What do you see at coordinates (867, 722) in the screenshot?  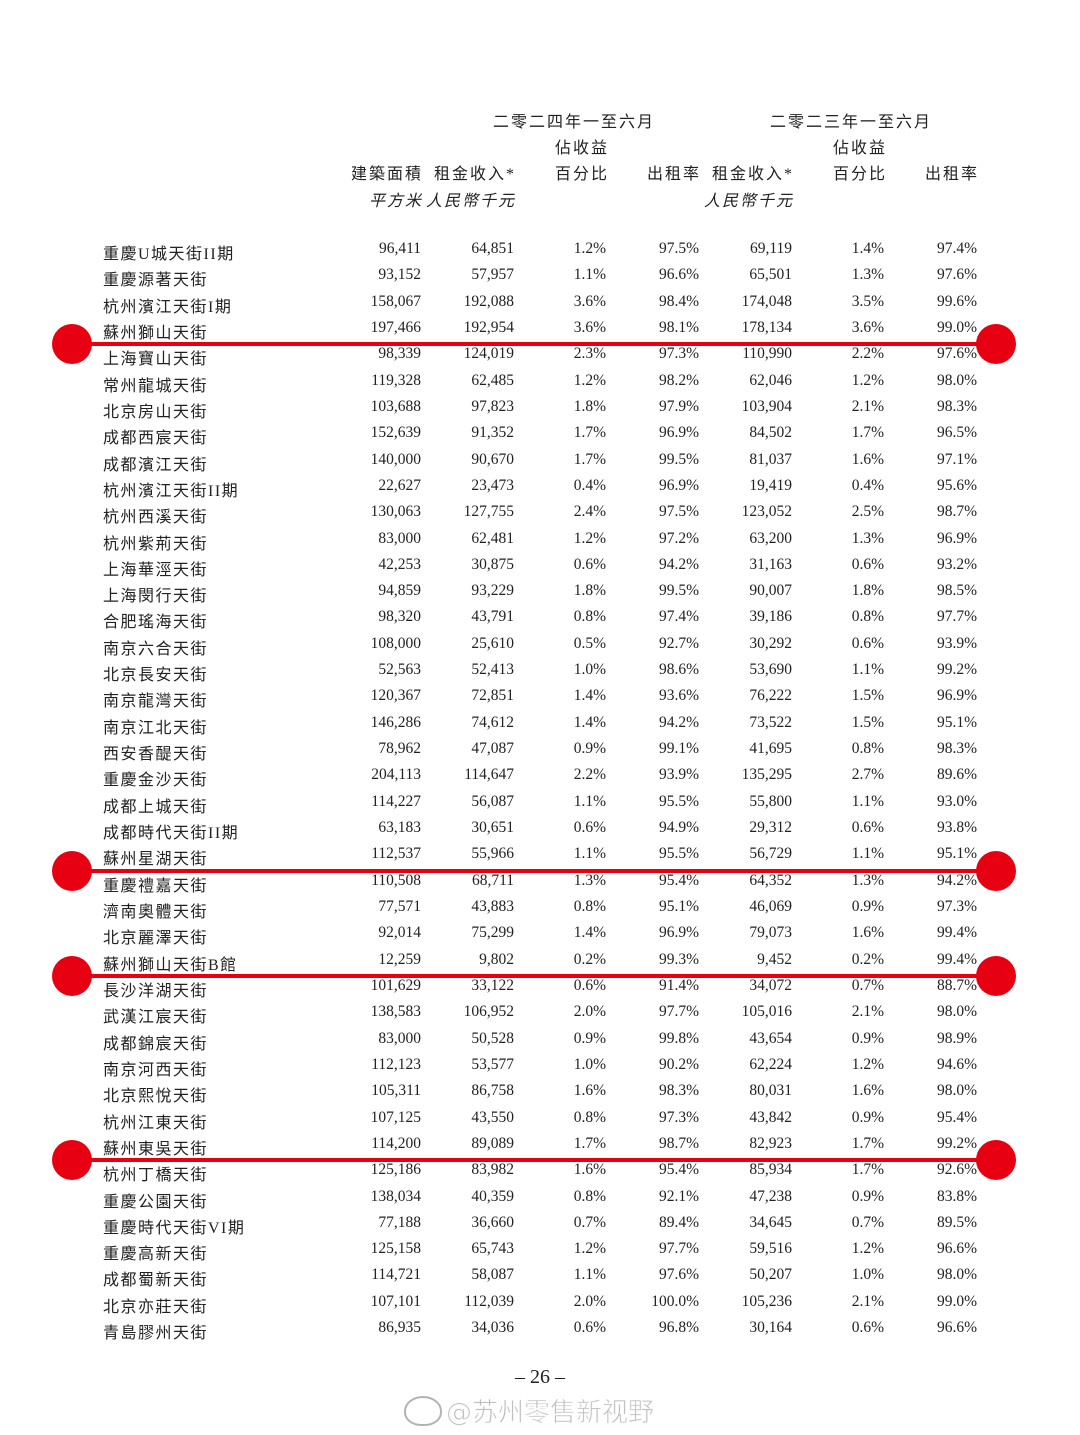 I see `pct-2023-cell: 1.5%` at bounding box center [867, 722].